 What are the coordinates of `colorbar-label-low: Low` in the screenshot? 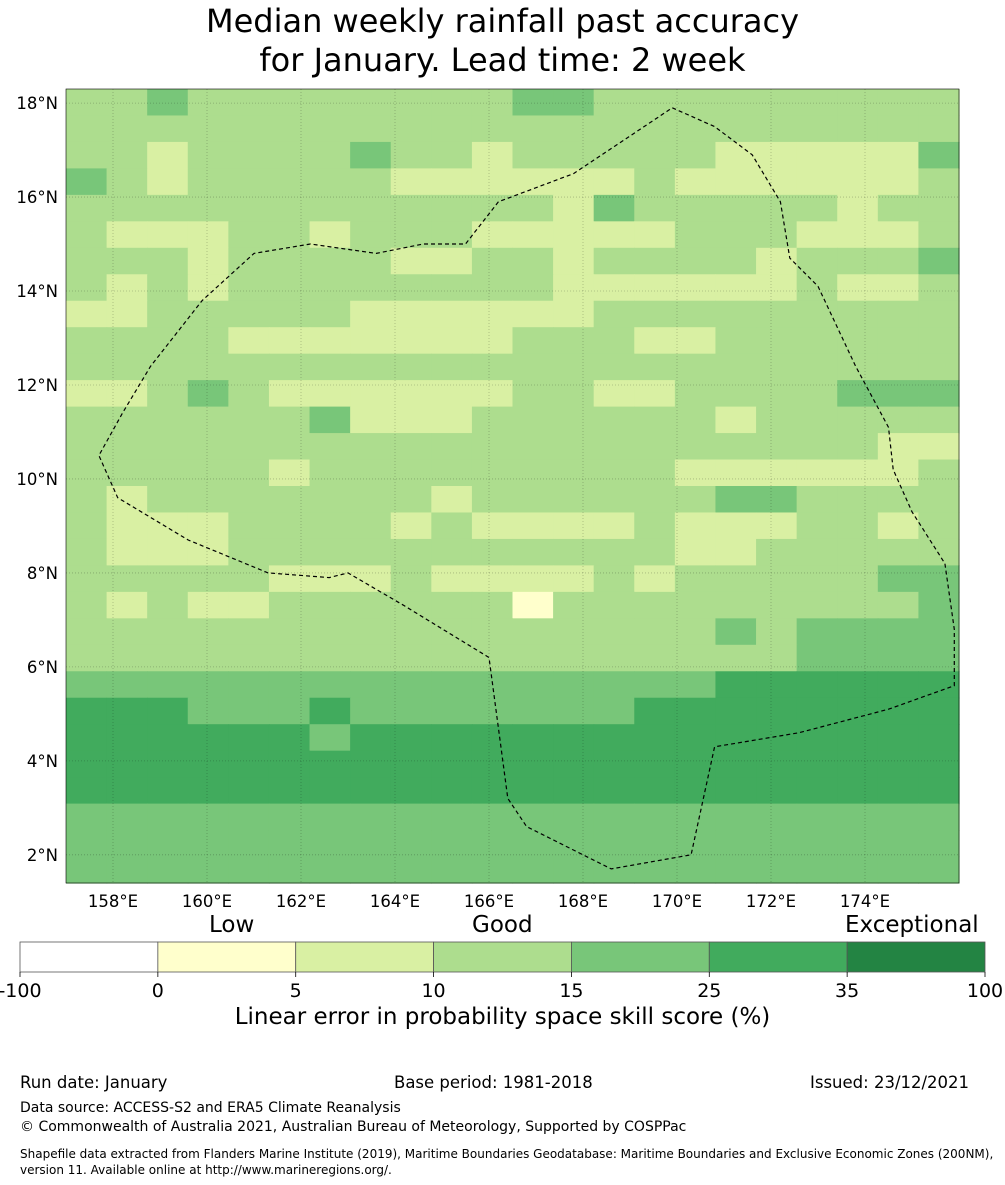 It's located at (232, 925).